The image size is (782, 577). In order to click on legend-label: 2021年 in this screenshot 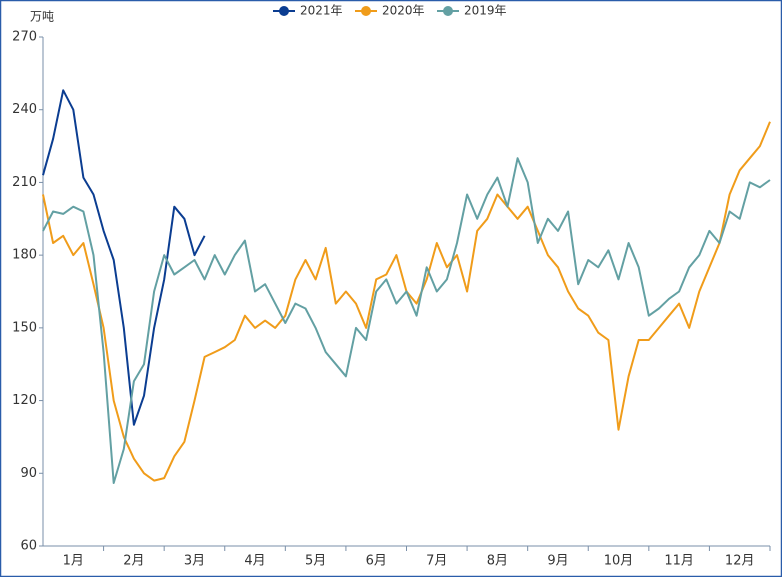, I will do `click(321, 11)`.